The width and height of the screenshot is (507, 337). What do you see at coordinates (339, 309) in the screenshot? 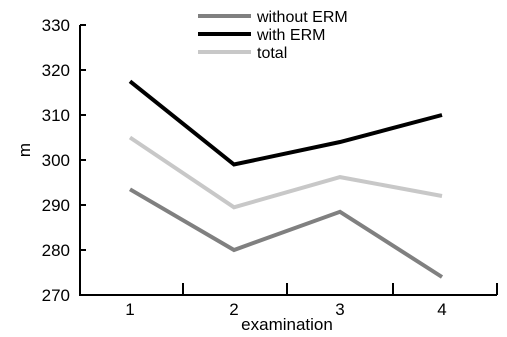
I see `x-tick-label: 3` at bounding box center [339, 309].